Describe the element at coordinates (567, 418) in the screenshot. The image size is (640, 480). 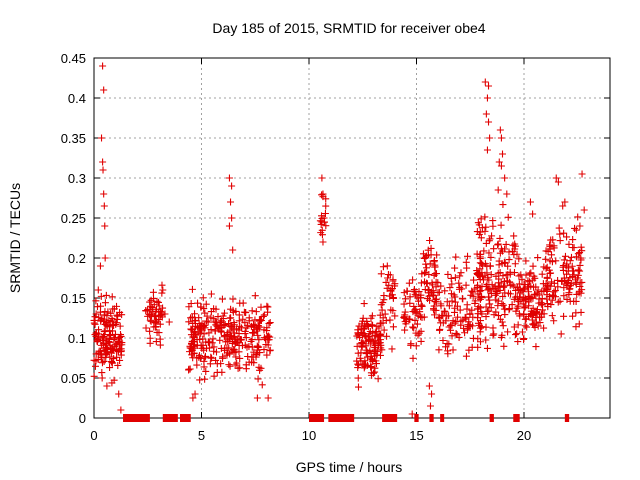
I see `zero-value-run` at that location.